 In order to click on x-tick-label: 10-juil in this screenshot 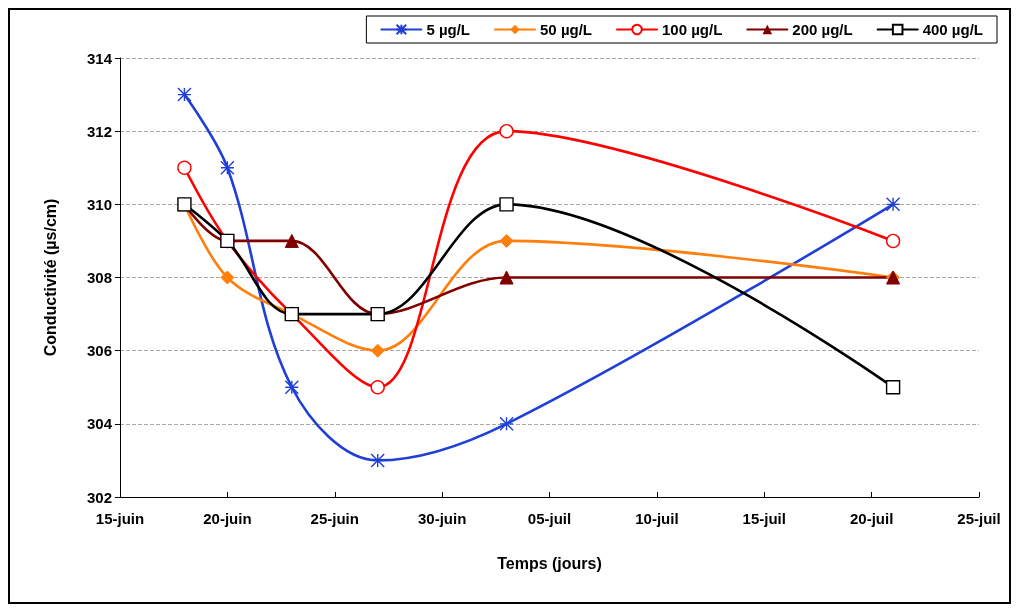, I will do `click(657, 518)`.